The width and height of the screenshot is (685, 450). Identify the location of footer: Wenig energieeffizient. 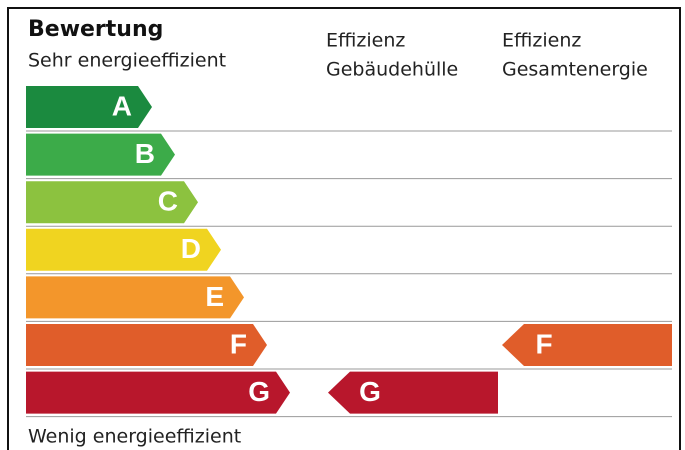
(134, 437).